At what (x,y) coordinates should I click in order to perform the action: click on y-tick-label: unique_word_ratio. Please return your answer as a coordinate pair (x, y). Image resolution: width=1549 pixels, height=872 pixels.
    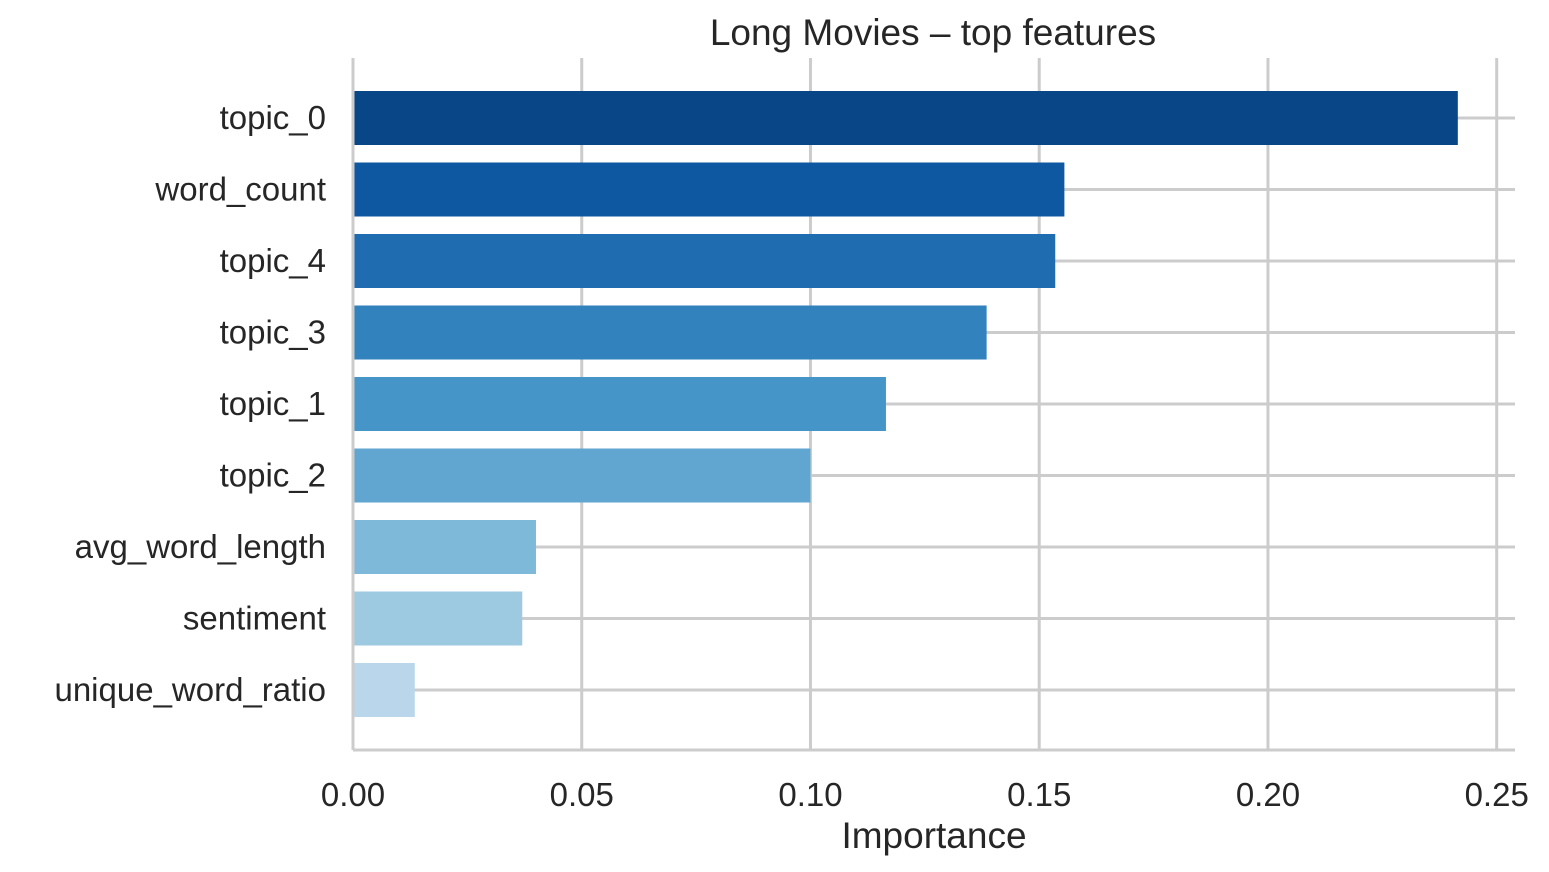
    Looking at the image, I should click on (190, 689).